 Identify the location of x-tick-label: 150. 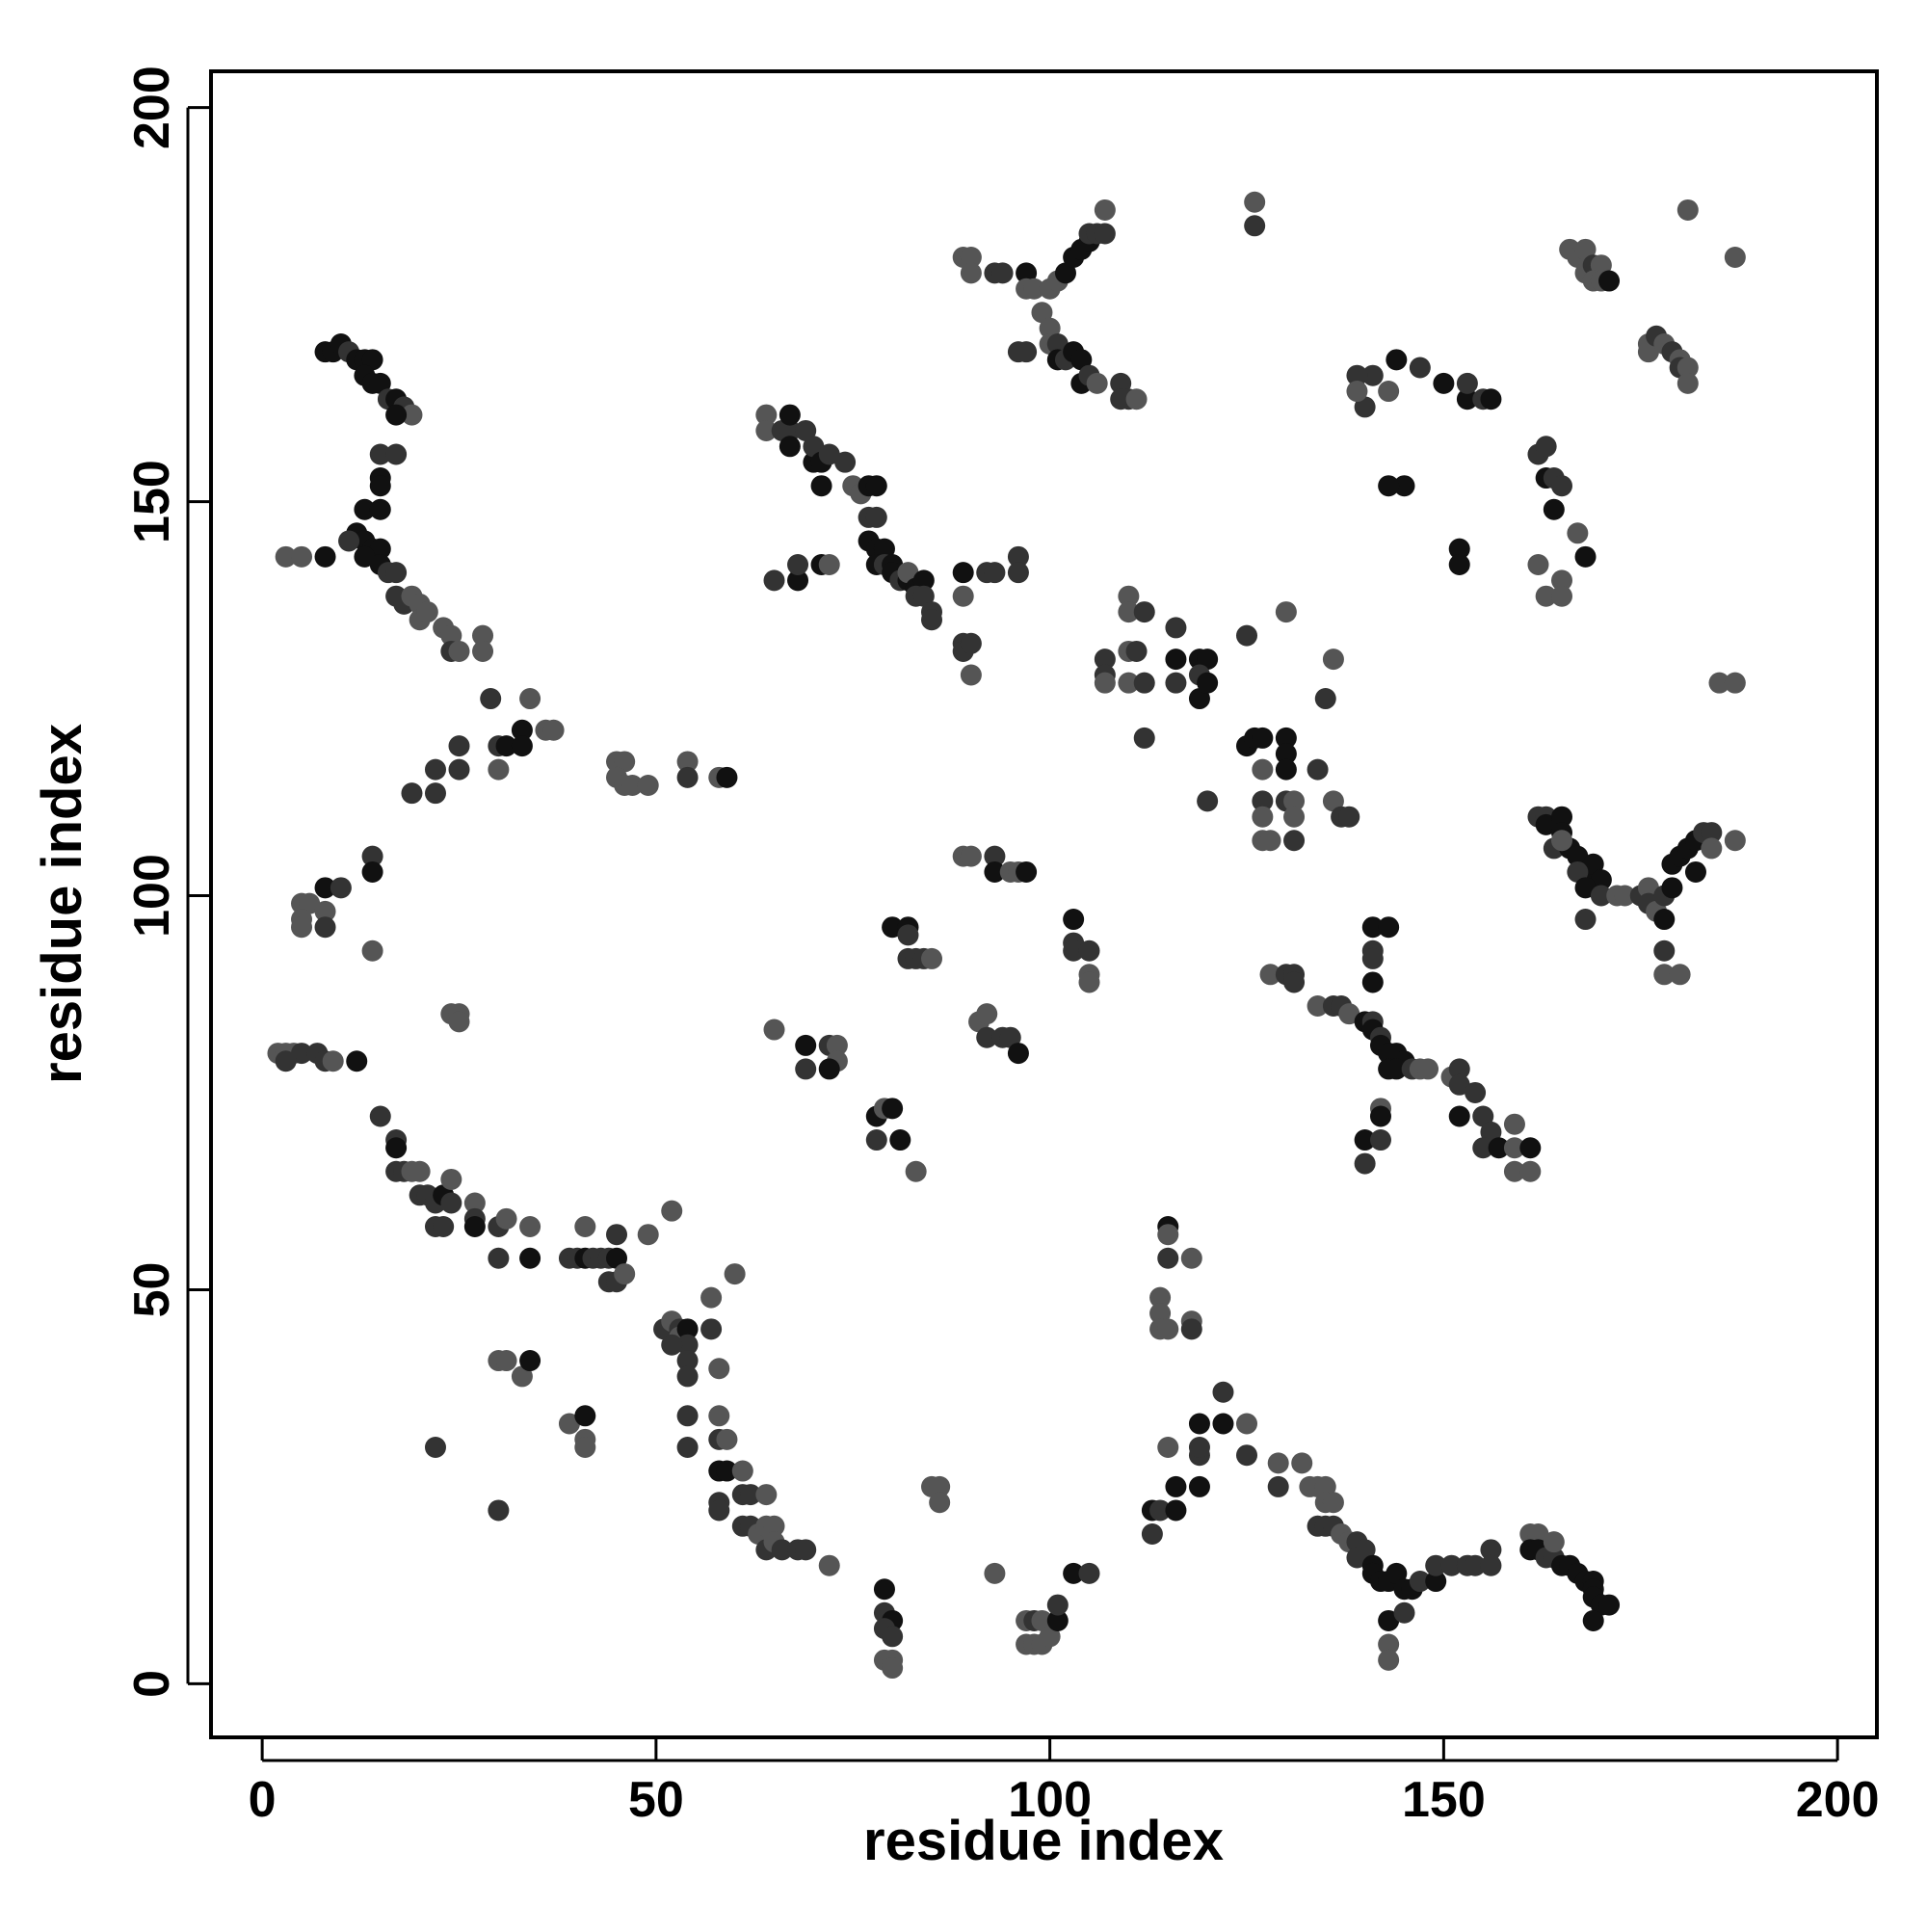
(1444, 1800).